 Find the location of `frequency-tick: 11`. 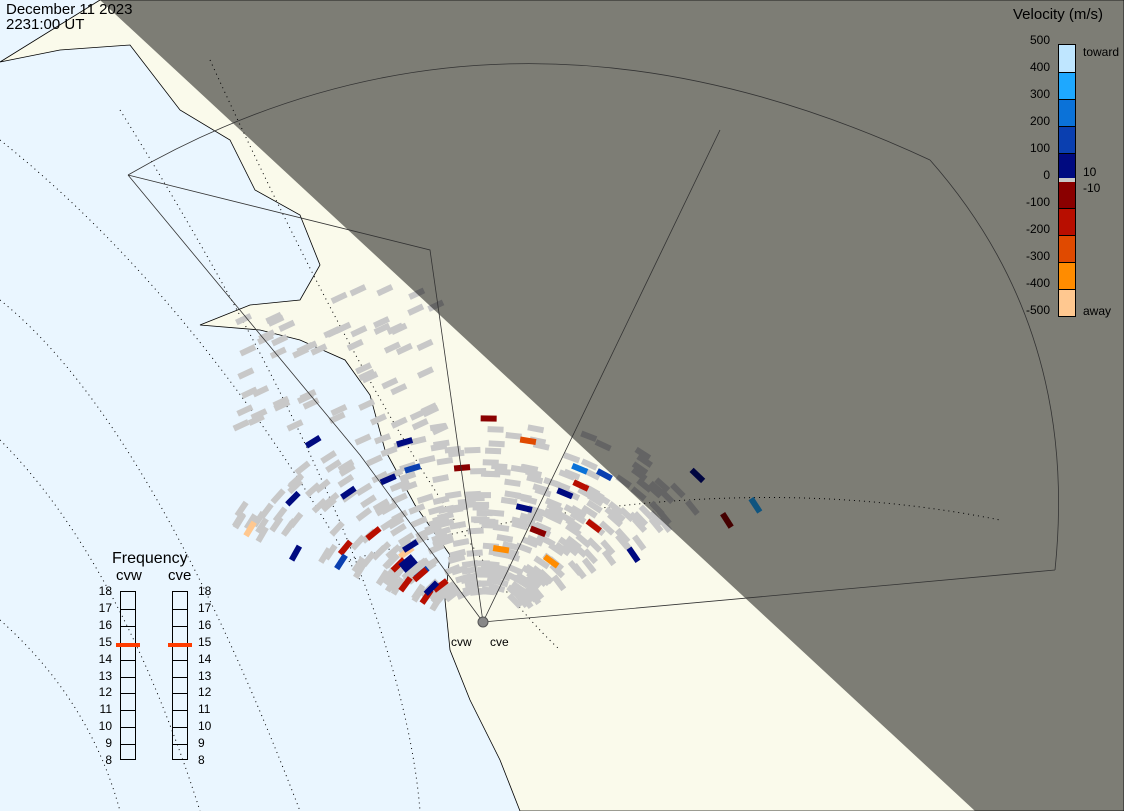

frequency-tick: 11 is located at coordinates (105, 709).